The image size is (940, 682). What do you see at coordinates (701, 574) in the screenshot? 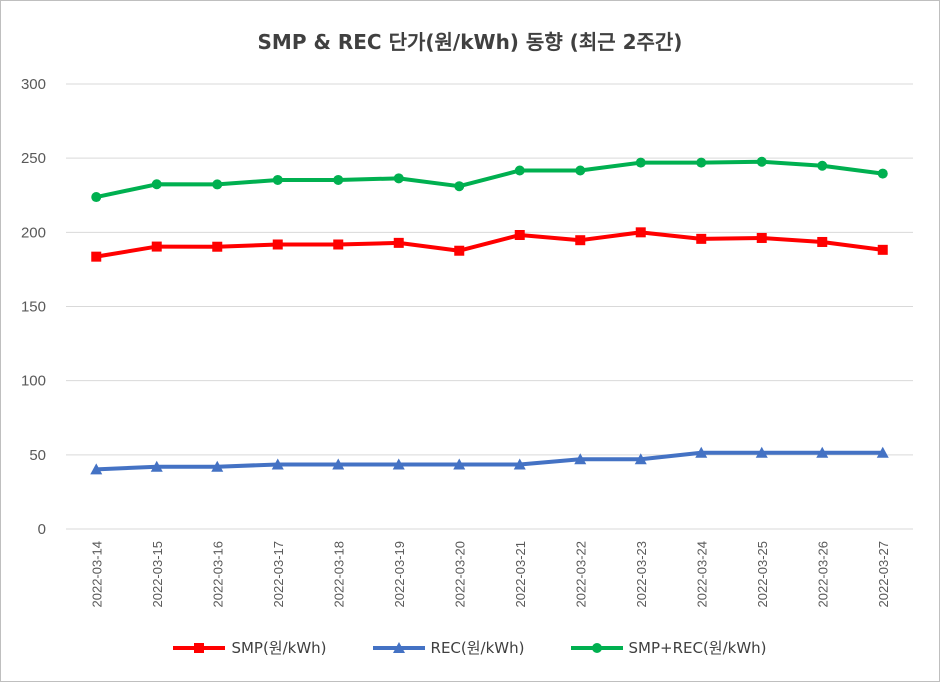
I see `x-tick-label: 2022-03-24` at bounding box center [701, 574].